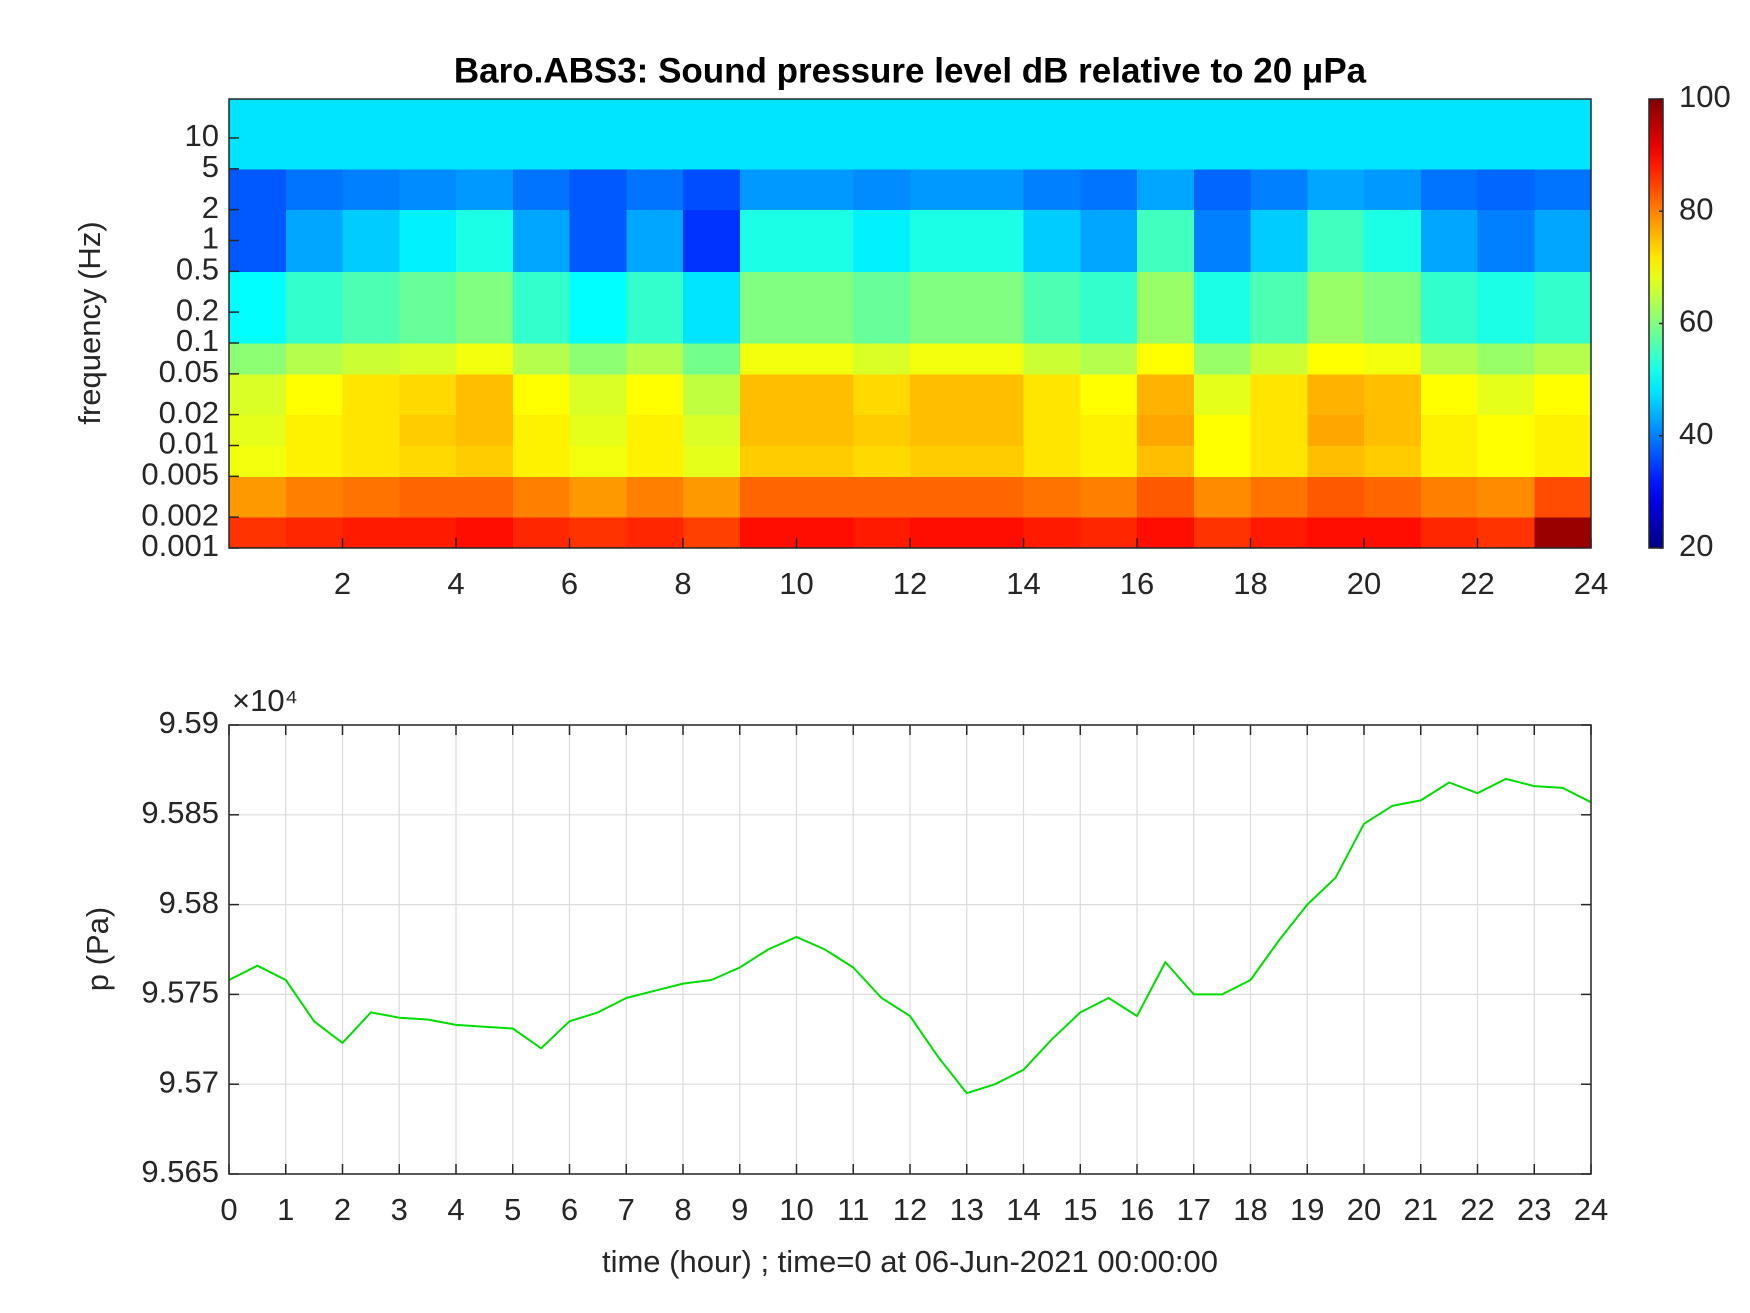 This screenshot has width=1750, height=1313. Describe the element at coordinates (967, 1209) in the screenshot. I see `x-tick-label: 13` at that location.